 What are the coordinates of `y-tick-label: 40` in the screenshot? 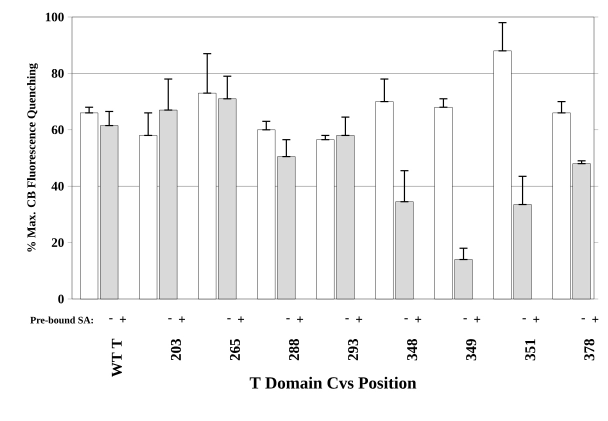 It's located at (57, 186).